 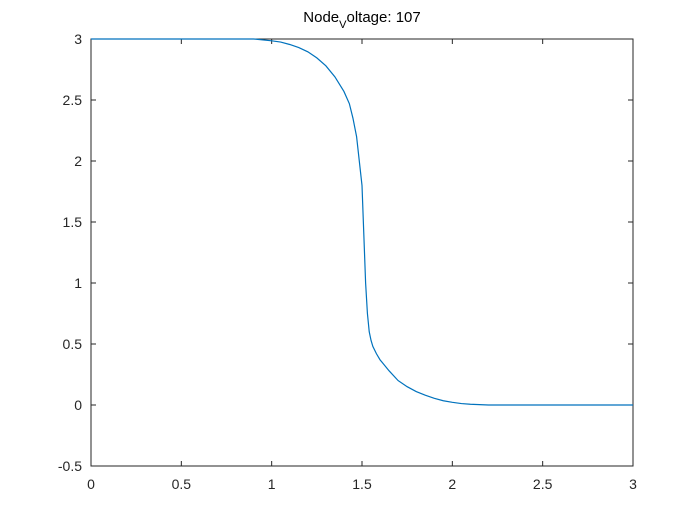 I want to click on x-tick-label: 2.5, so click(x=543, y=484).